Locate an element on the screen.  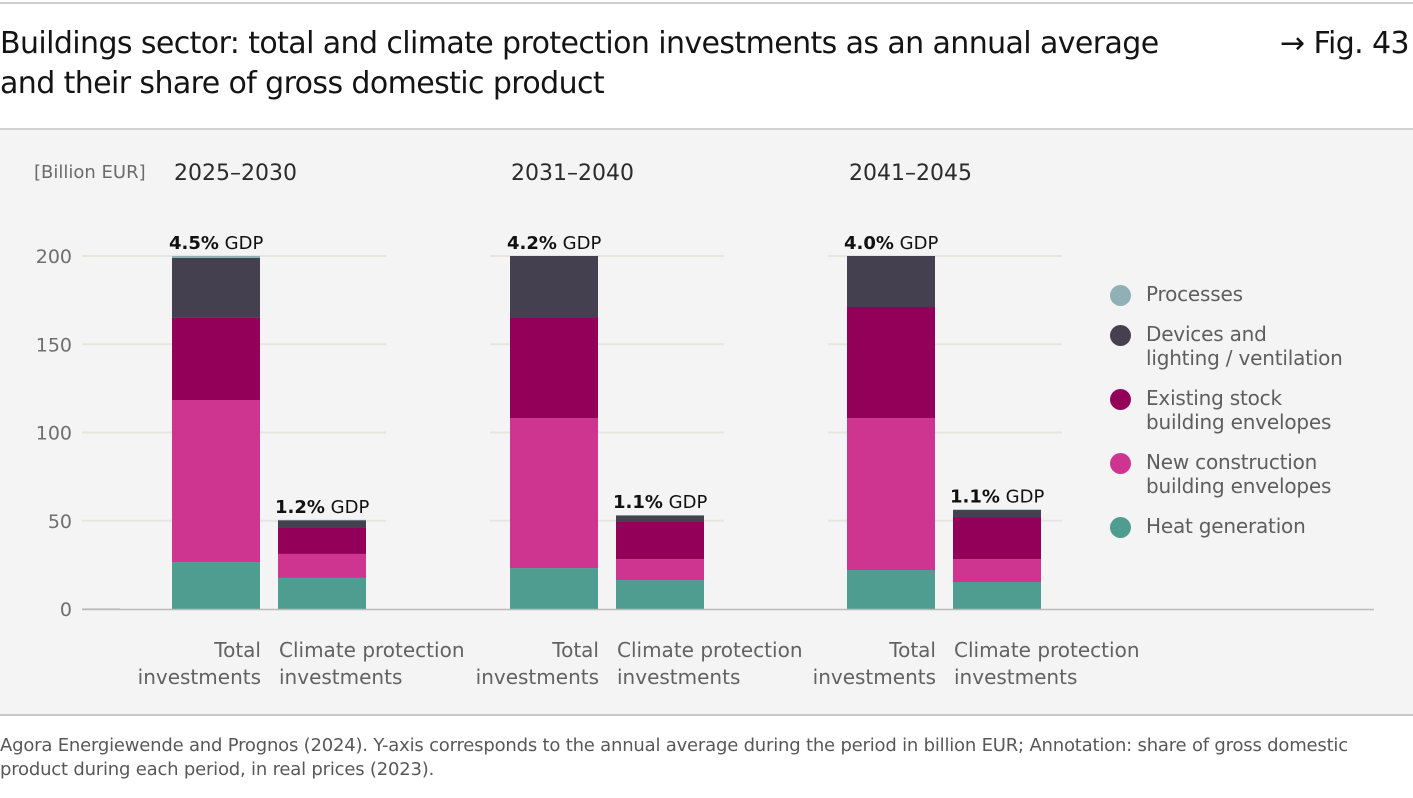
legend-label: Existing stock building envelopes is located at coordinates (1239, 410).